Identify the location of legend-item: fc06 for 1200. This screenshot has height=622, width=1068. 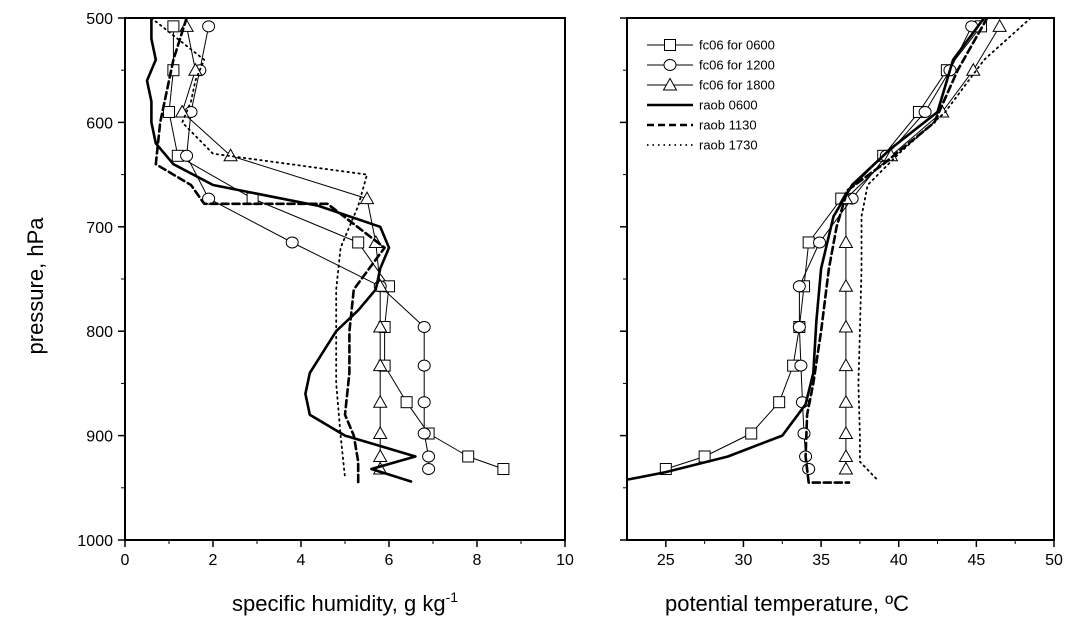
(711, 65).